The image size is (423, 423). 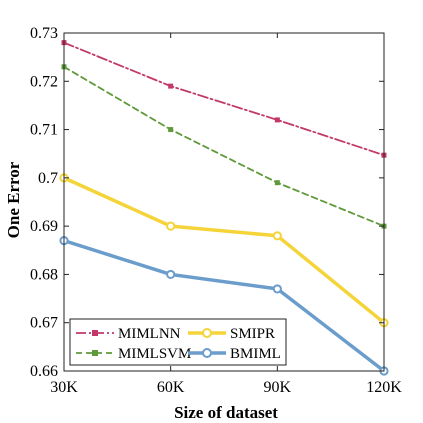 What do you see at coordinates (277, 183) in the screenshot?
I see `data-point-mimlsvm-90k` at bounding box center [277, 183].